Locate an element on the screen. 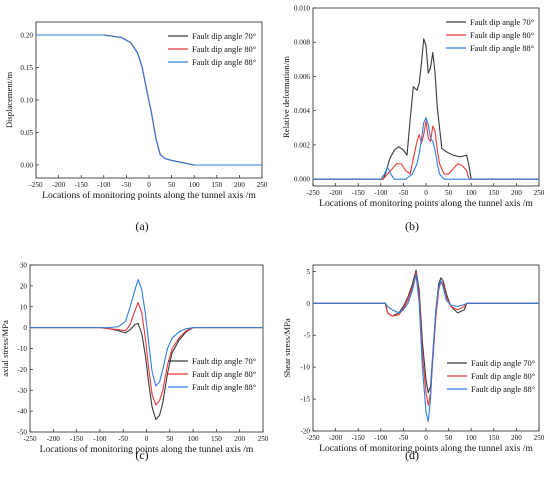 The height and width of the screenshot is (491, 550). y-tick-label: -30 is located at coordinates (22, 391).